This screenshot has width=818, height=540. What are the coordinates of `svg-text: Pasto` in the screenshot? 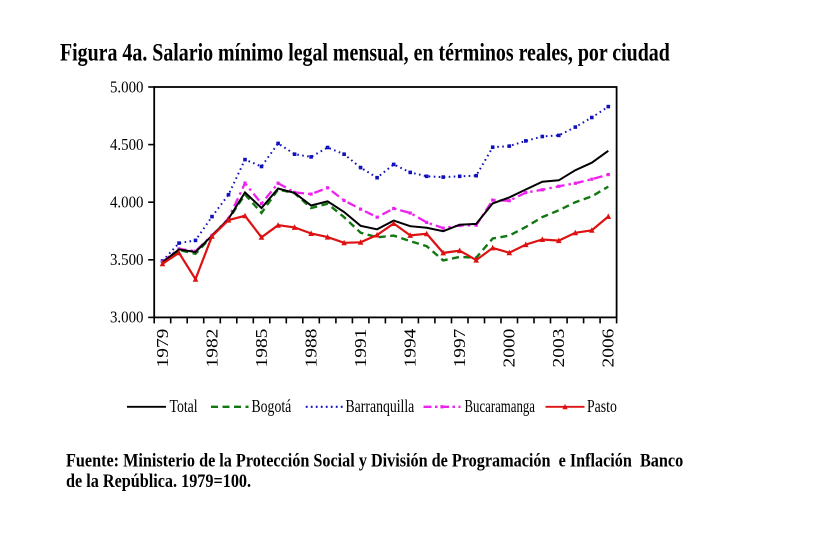 It's located at (602, 407).